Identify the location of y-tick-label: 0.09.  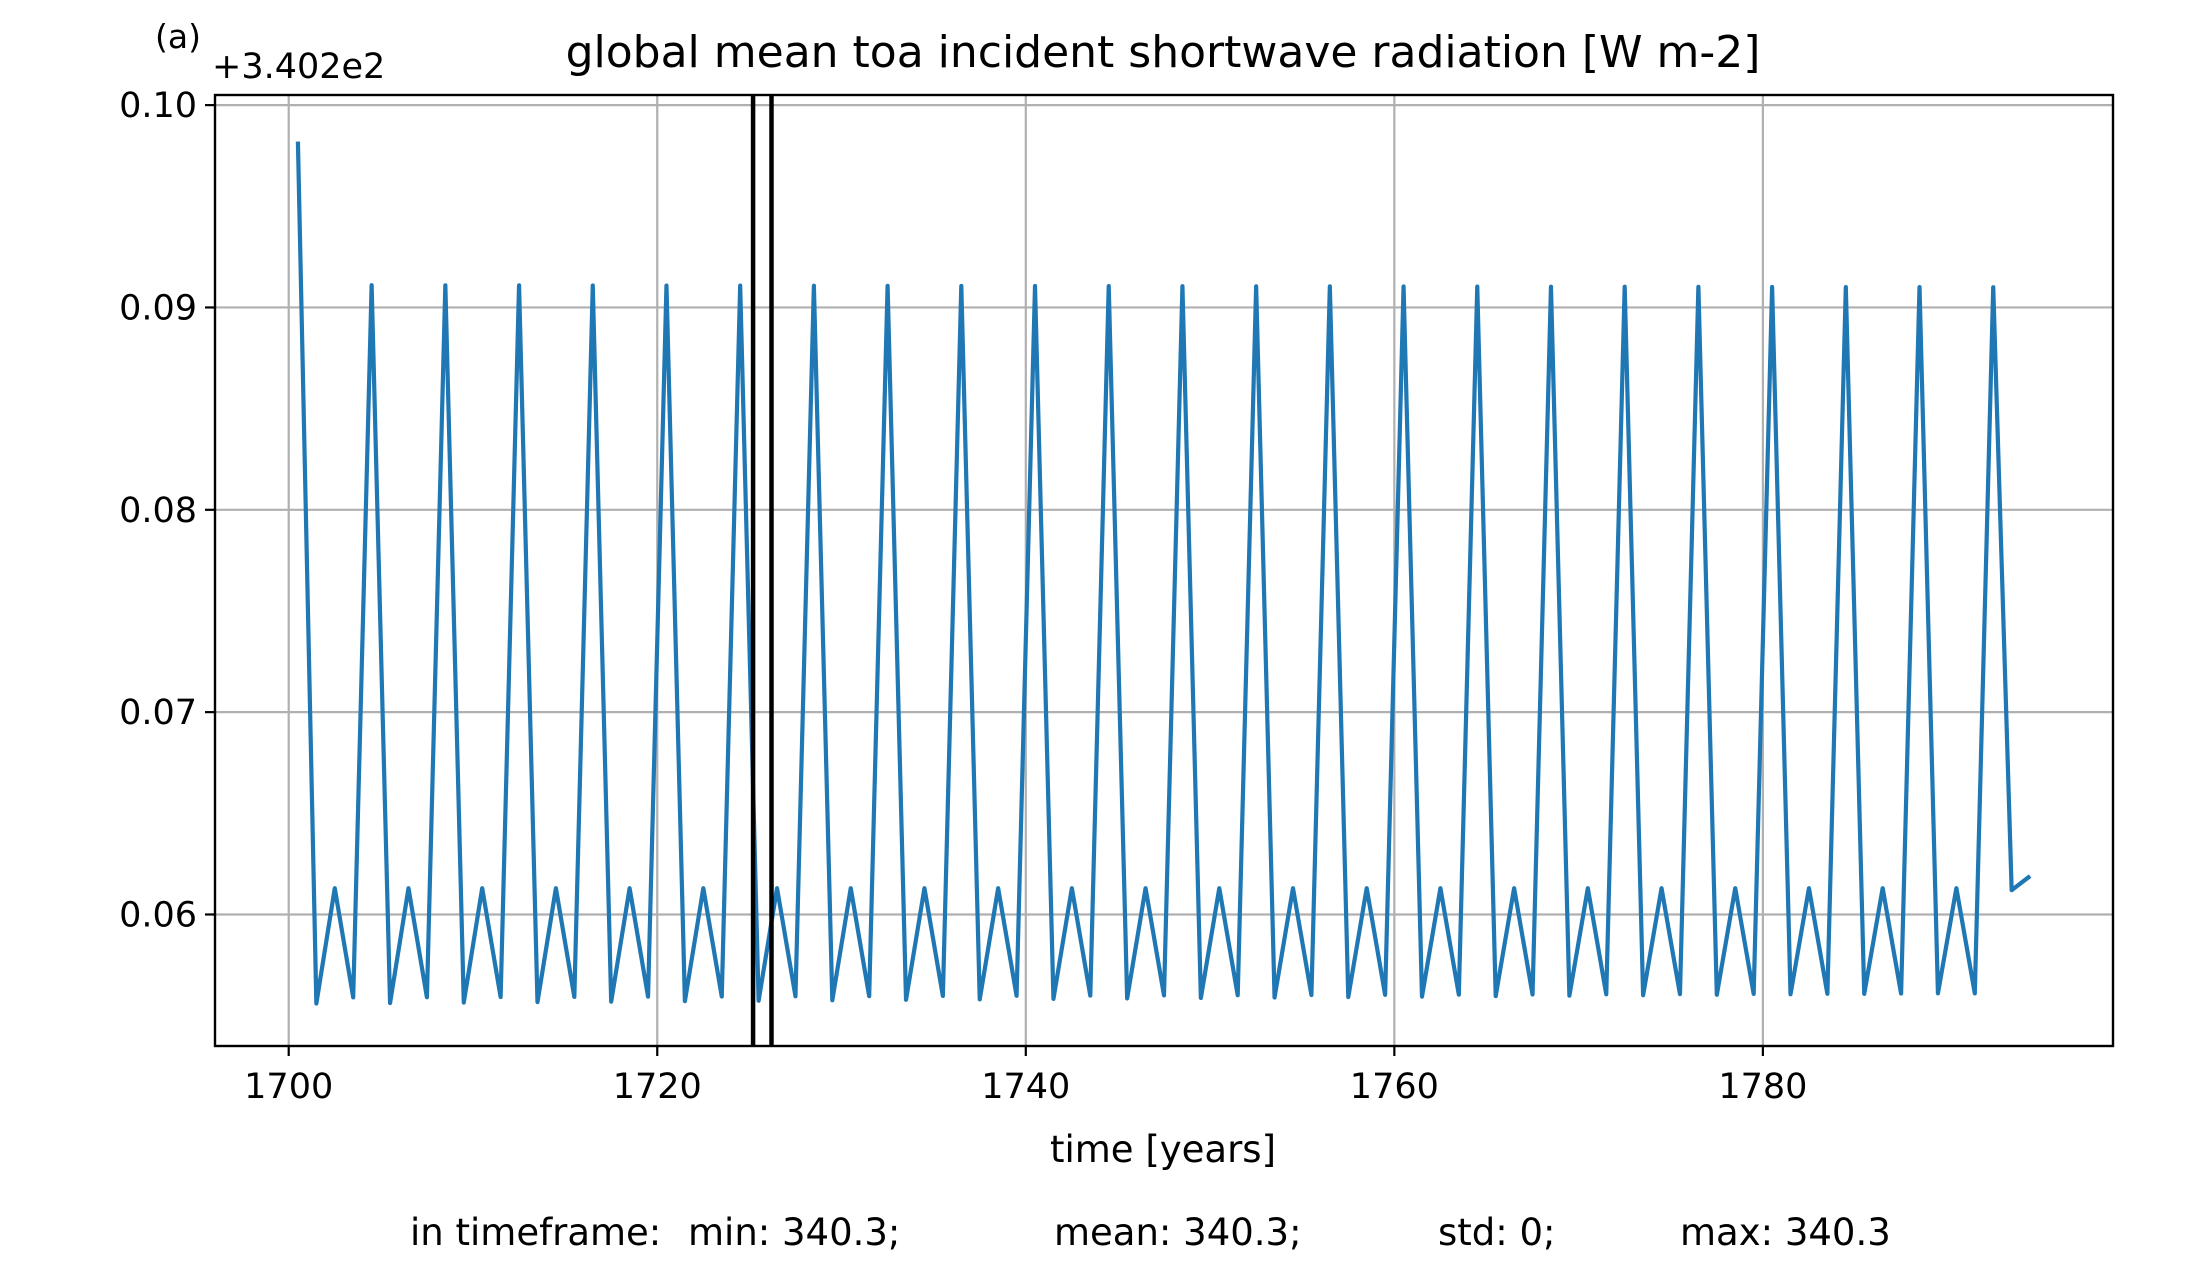
(158, 308).